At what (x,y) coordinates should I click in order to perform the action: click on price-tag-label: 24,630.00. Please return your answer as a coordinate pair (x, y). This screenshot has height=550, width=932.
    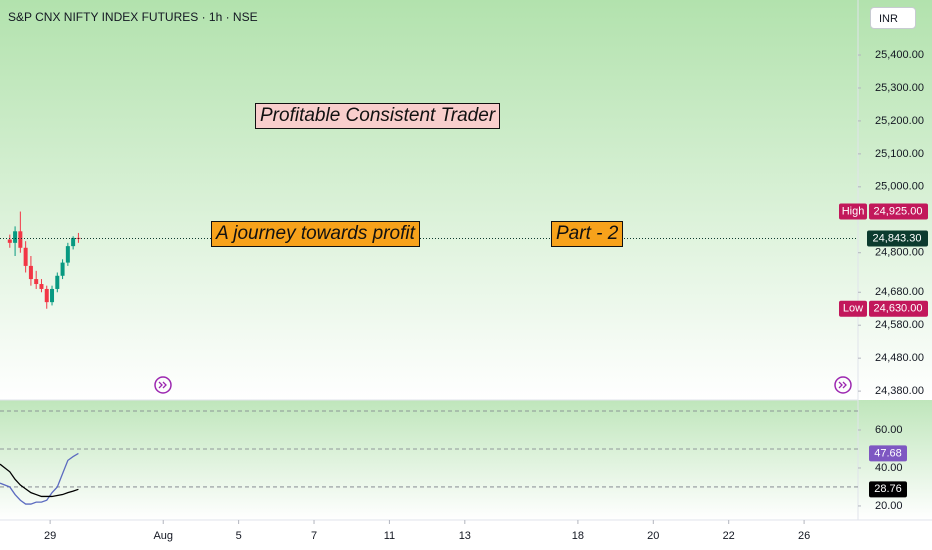
    Looking at the image, I should click on (898, 309).